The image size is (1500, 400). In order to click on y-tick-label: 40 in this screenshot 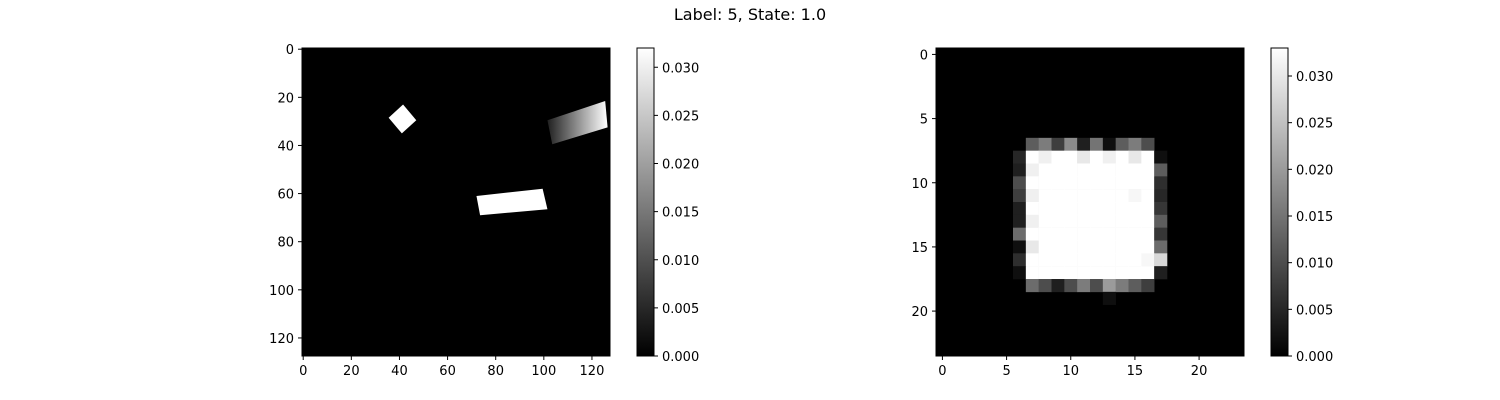, I will do `click(285, 146)`.